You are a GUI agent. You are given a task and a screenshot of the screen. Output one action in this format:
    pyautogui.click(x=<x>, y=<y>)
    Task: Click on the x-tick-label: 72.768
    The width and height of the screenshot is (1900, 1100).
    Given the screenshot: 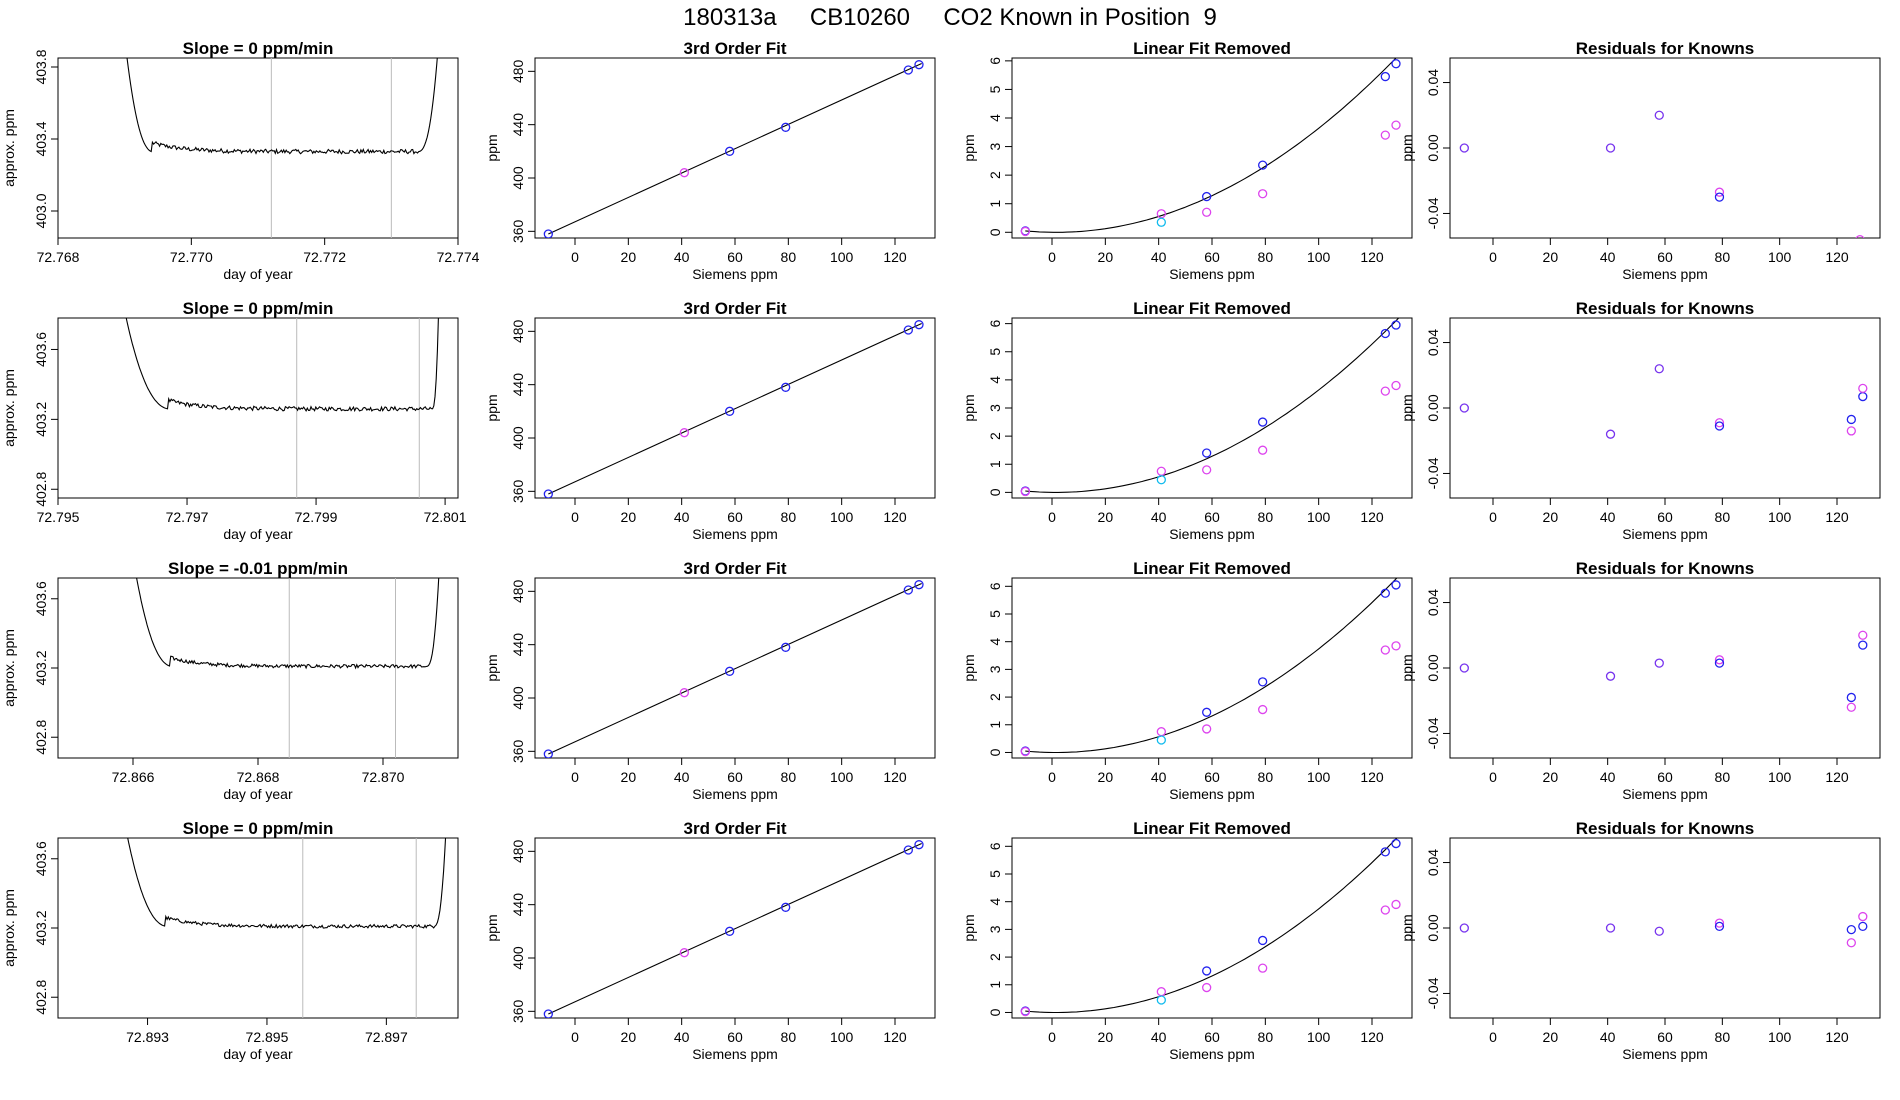 What is the action you would take?
    pyautogui.click(x=58, y=257)
    